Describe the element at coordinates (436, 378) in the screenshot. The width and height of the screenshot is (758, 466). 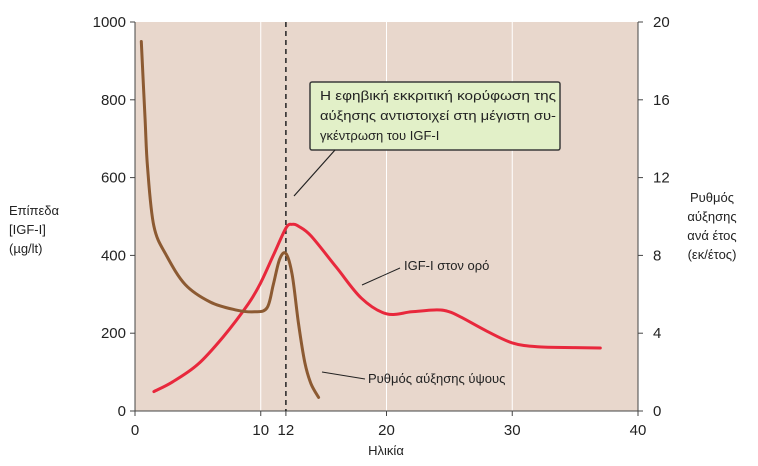
I see `series-label-growth-text: Ρυθμός αύξησης ύψους` at that location.